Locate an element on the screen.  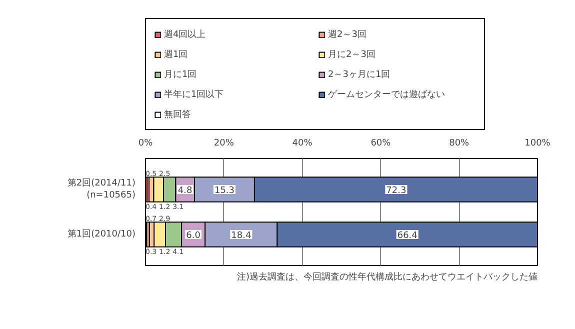
legend-label: 月に2～3回 is located at coordinates (352, 54).